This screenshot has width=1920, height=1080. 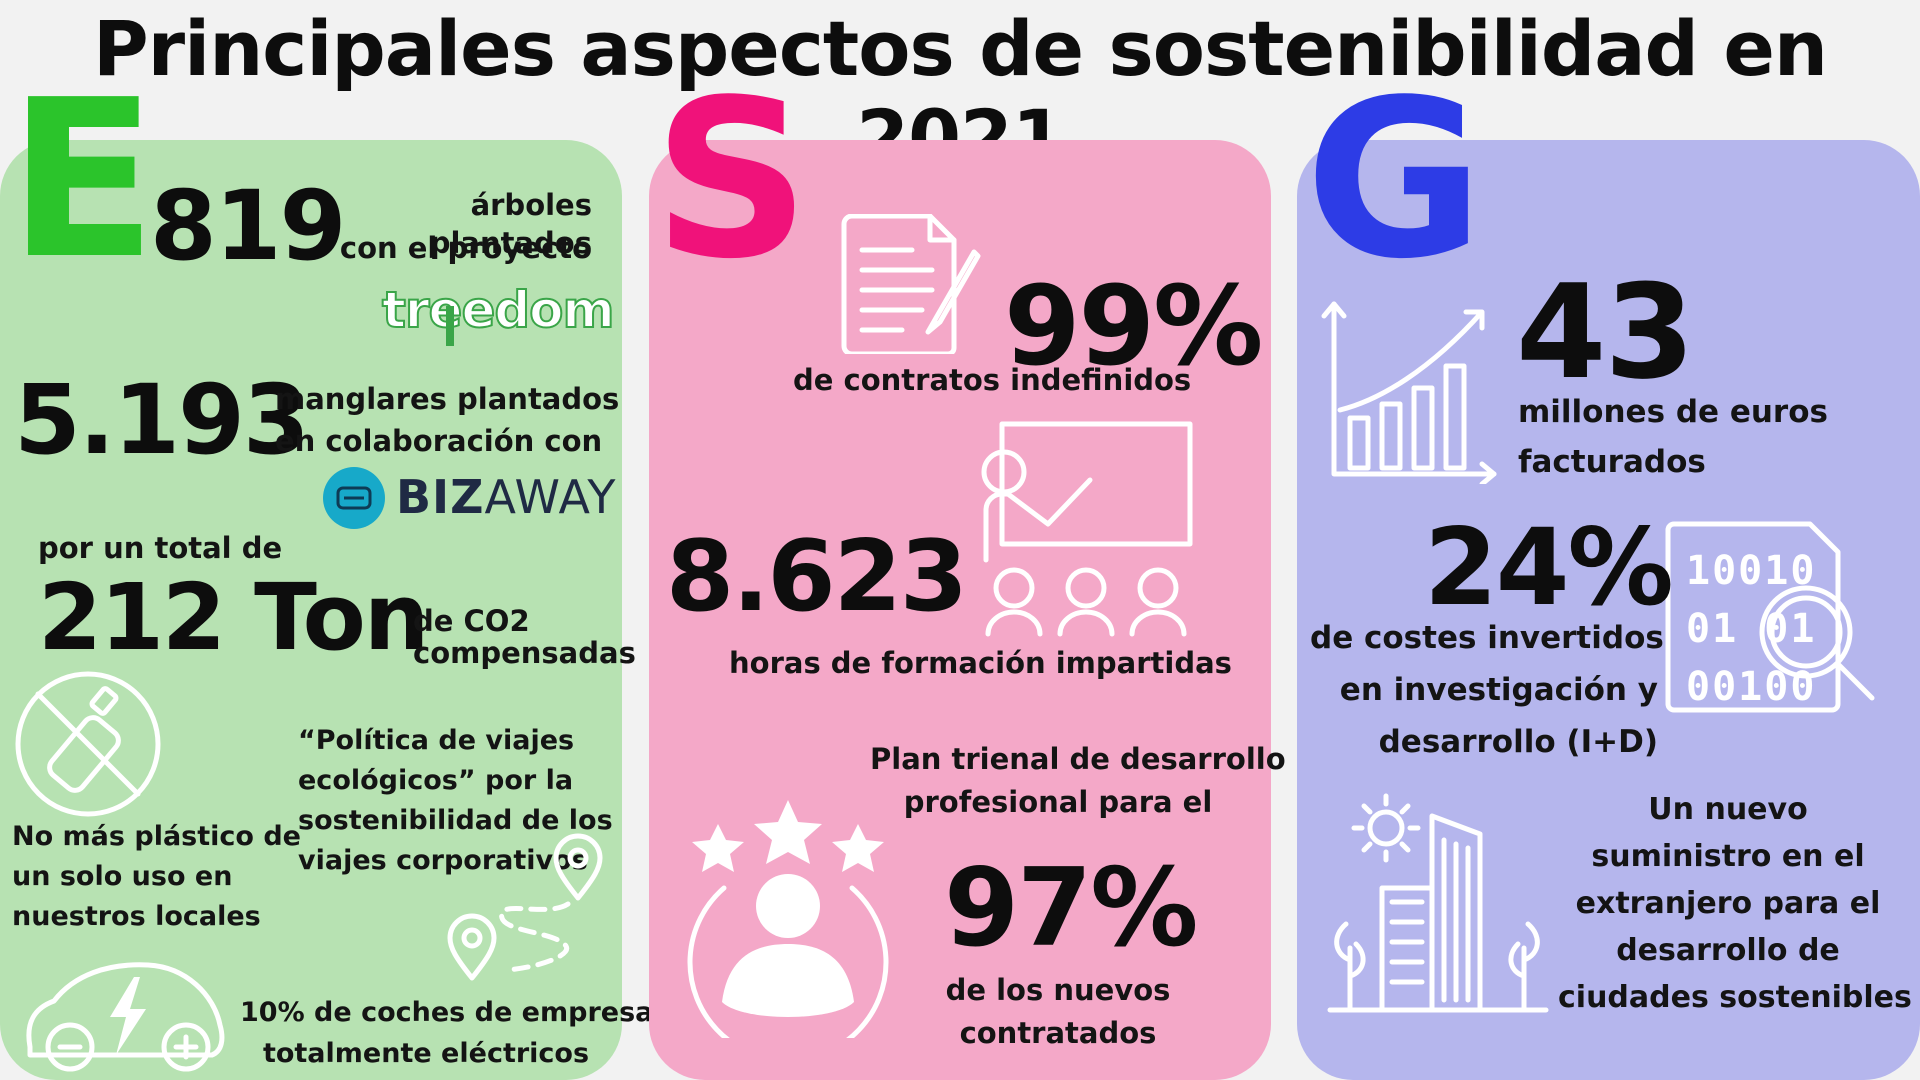 What do you see at coordinates (1673, 412) in the screenshot?
I see `revenue-label-1: millones de euros` at bounding box center [1673, 412].